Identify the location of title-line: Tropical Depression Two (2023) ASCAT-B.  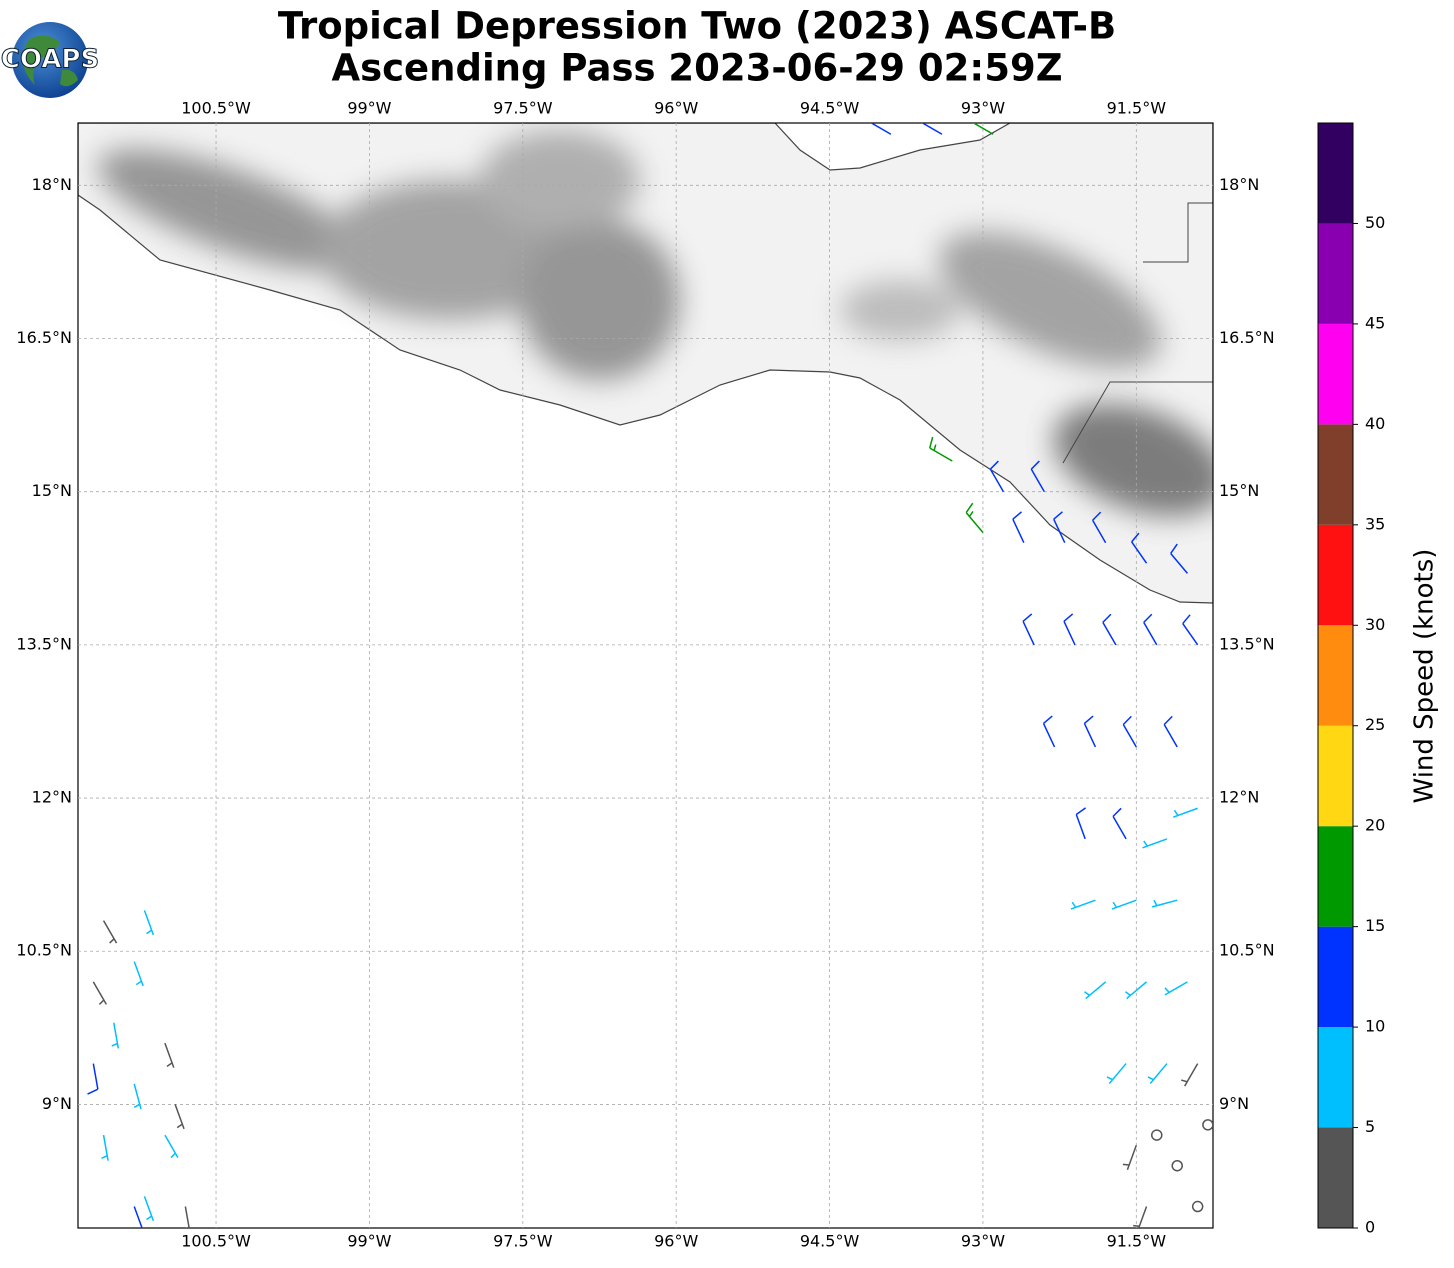
(697, 26).